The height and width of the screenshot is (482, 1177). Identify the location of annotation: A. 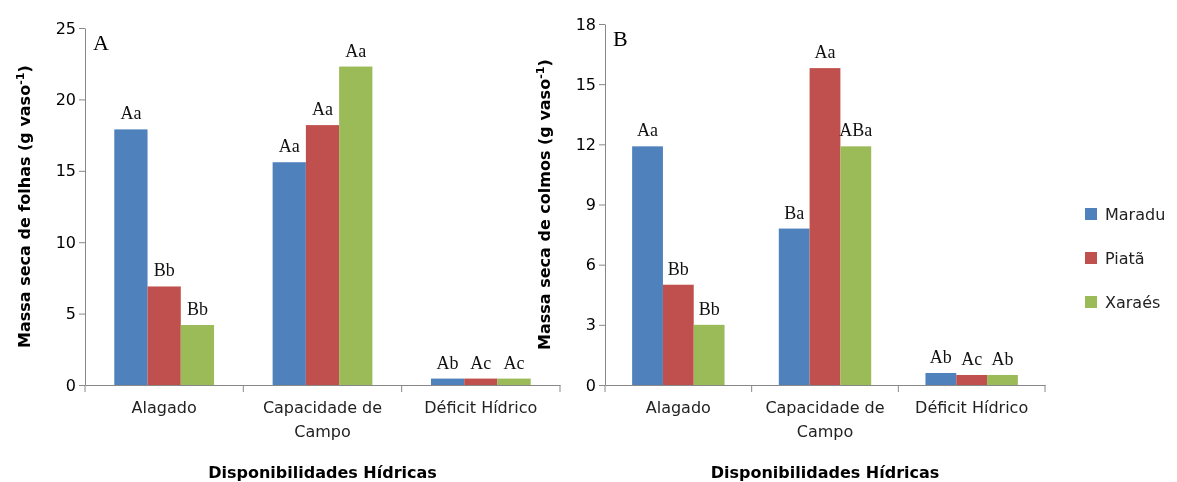
(101, 42).